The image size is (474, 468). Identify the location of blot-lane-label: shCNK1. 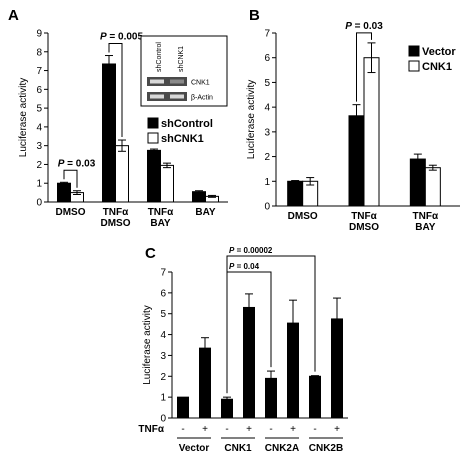
(181, 59).